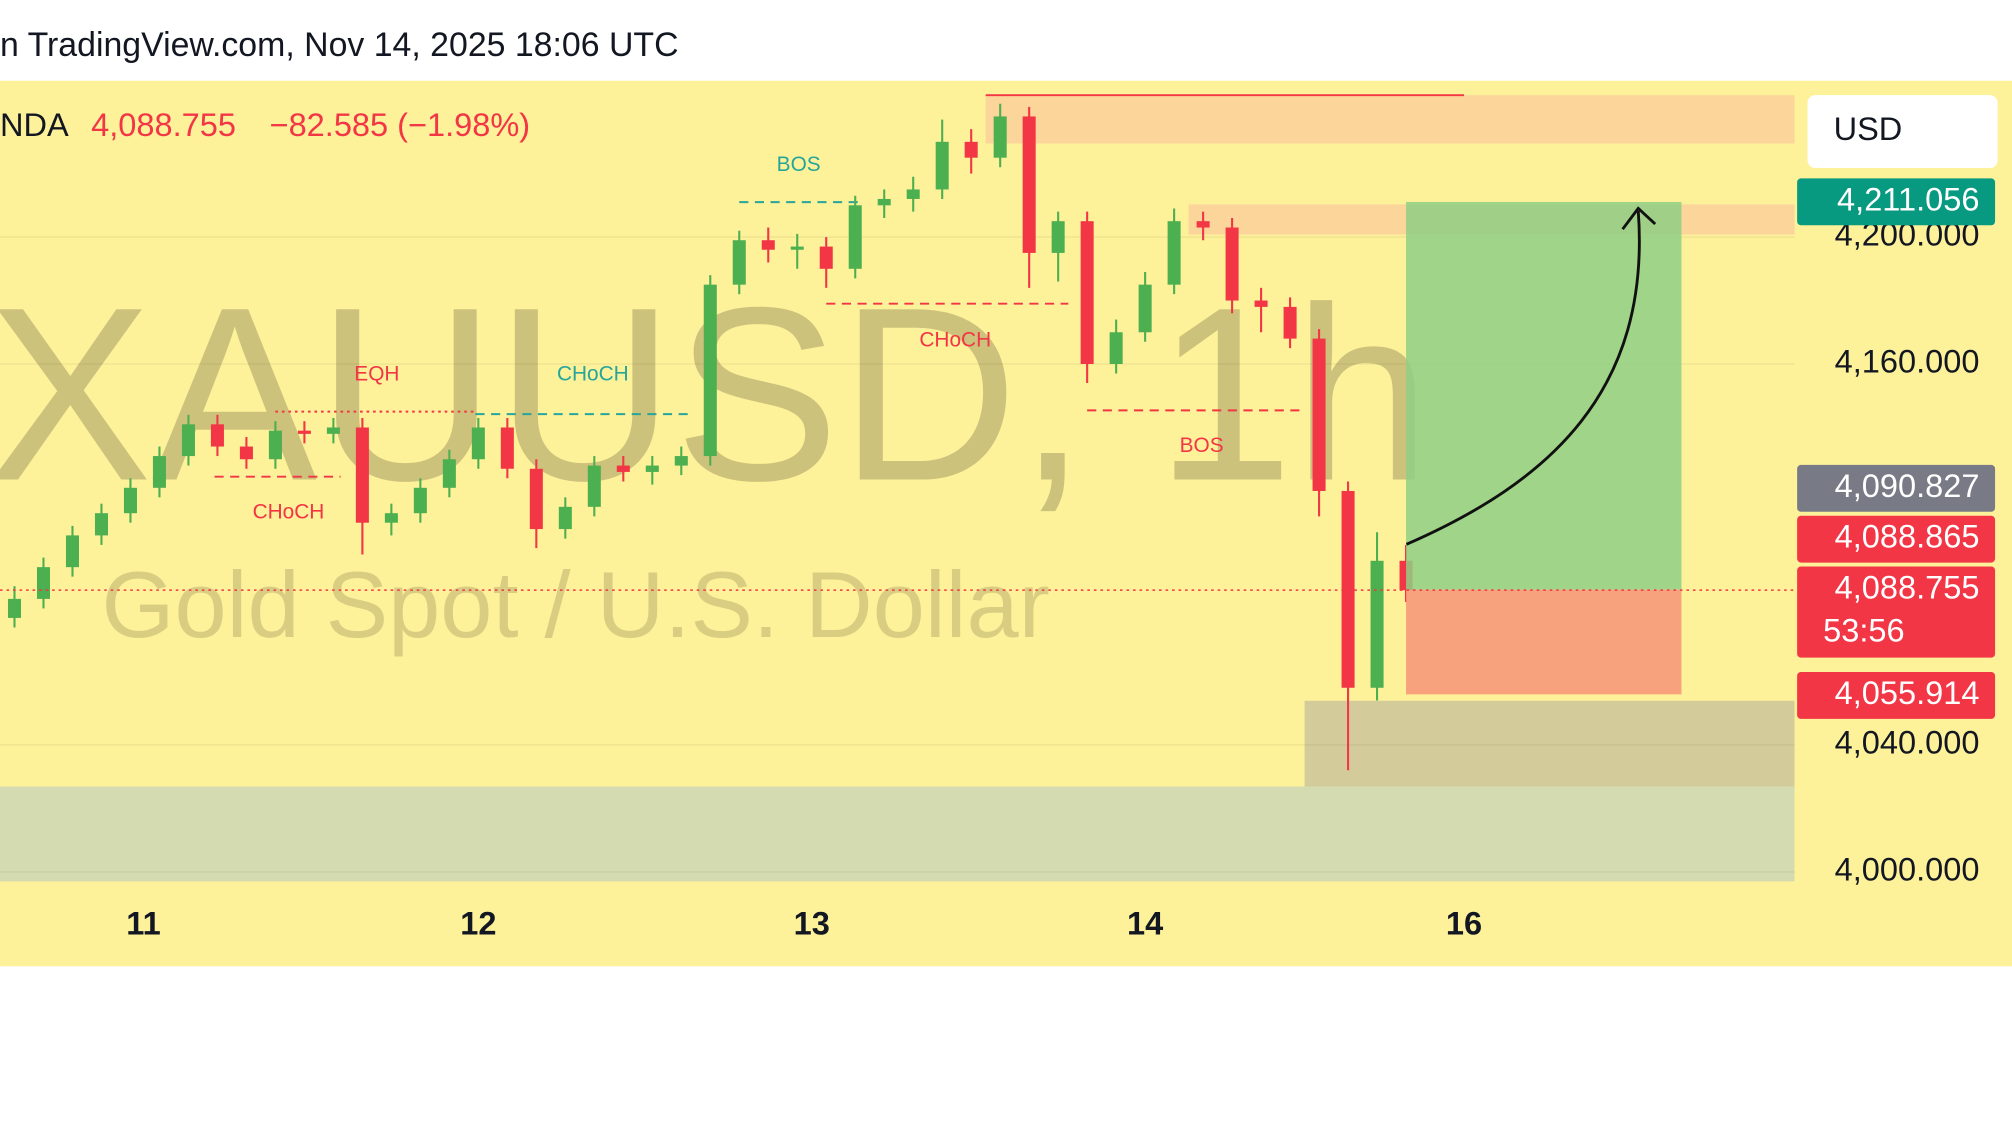 The width and height of the screenshot is (2012, 1132). I want to click on watermark-subtitle: Gold Spot / U.S. Dollar, so click(576, 604).